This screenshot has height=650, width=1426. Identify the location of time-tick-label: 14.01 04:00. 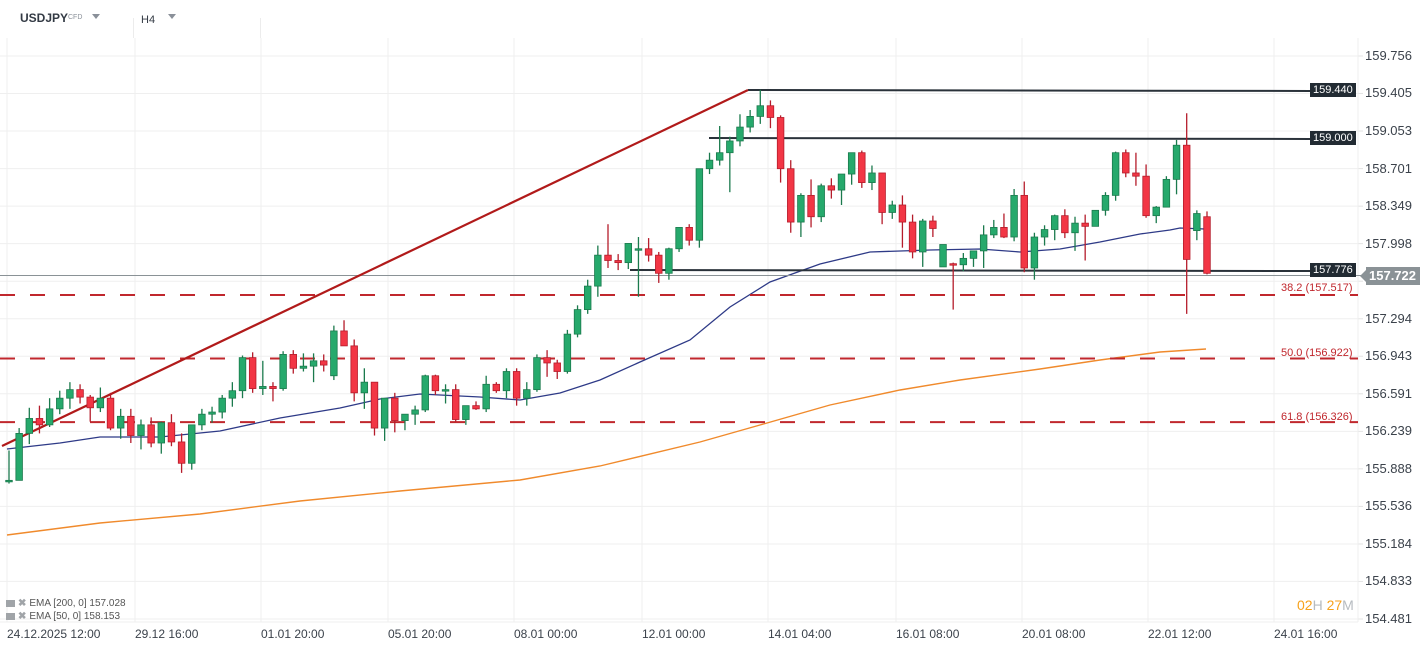
(800, 634).